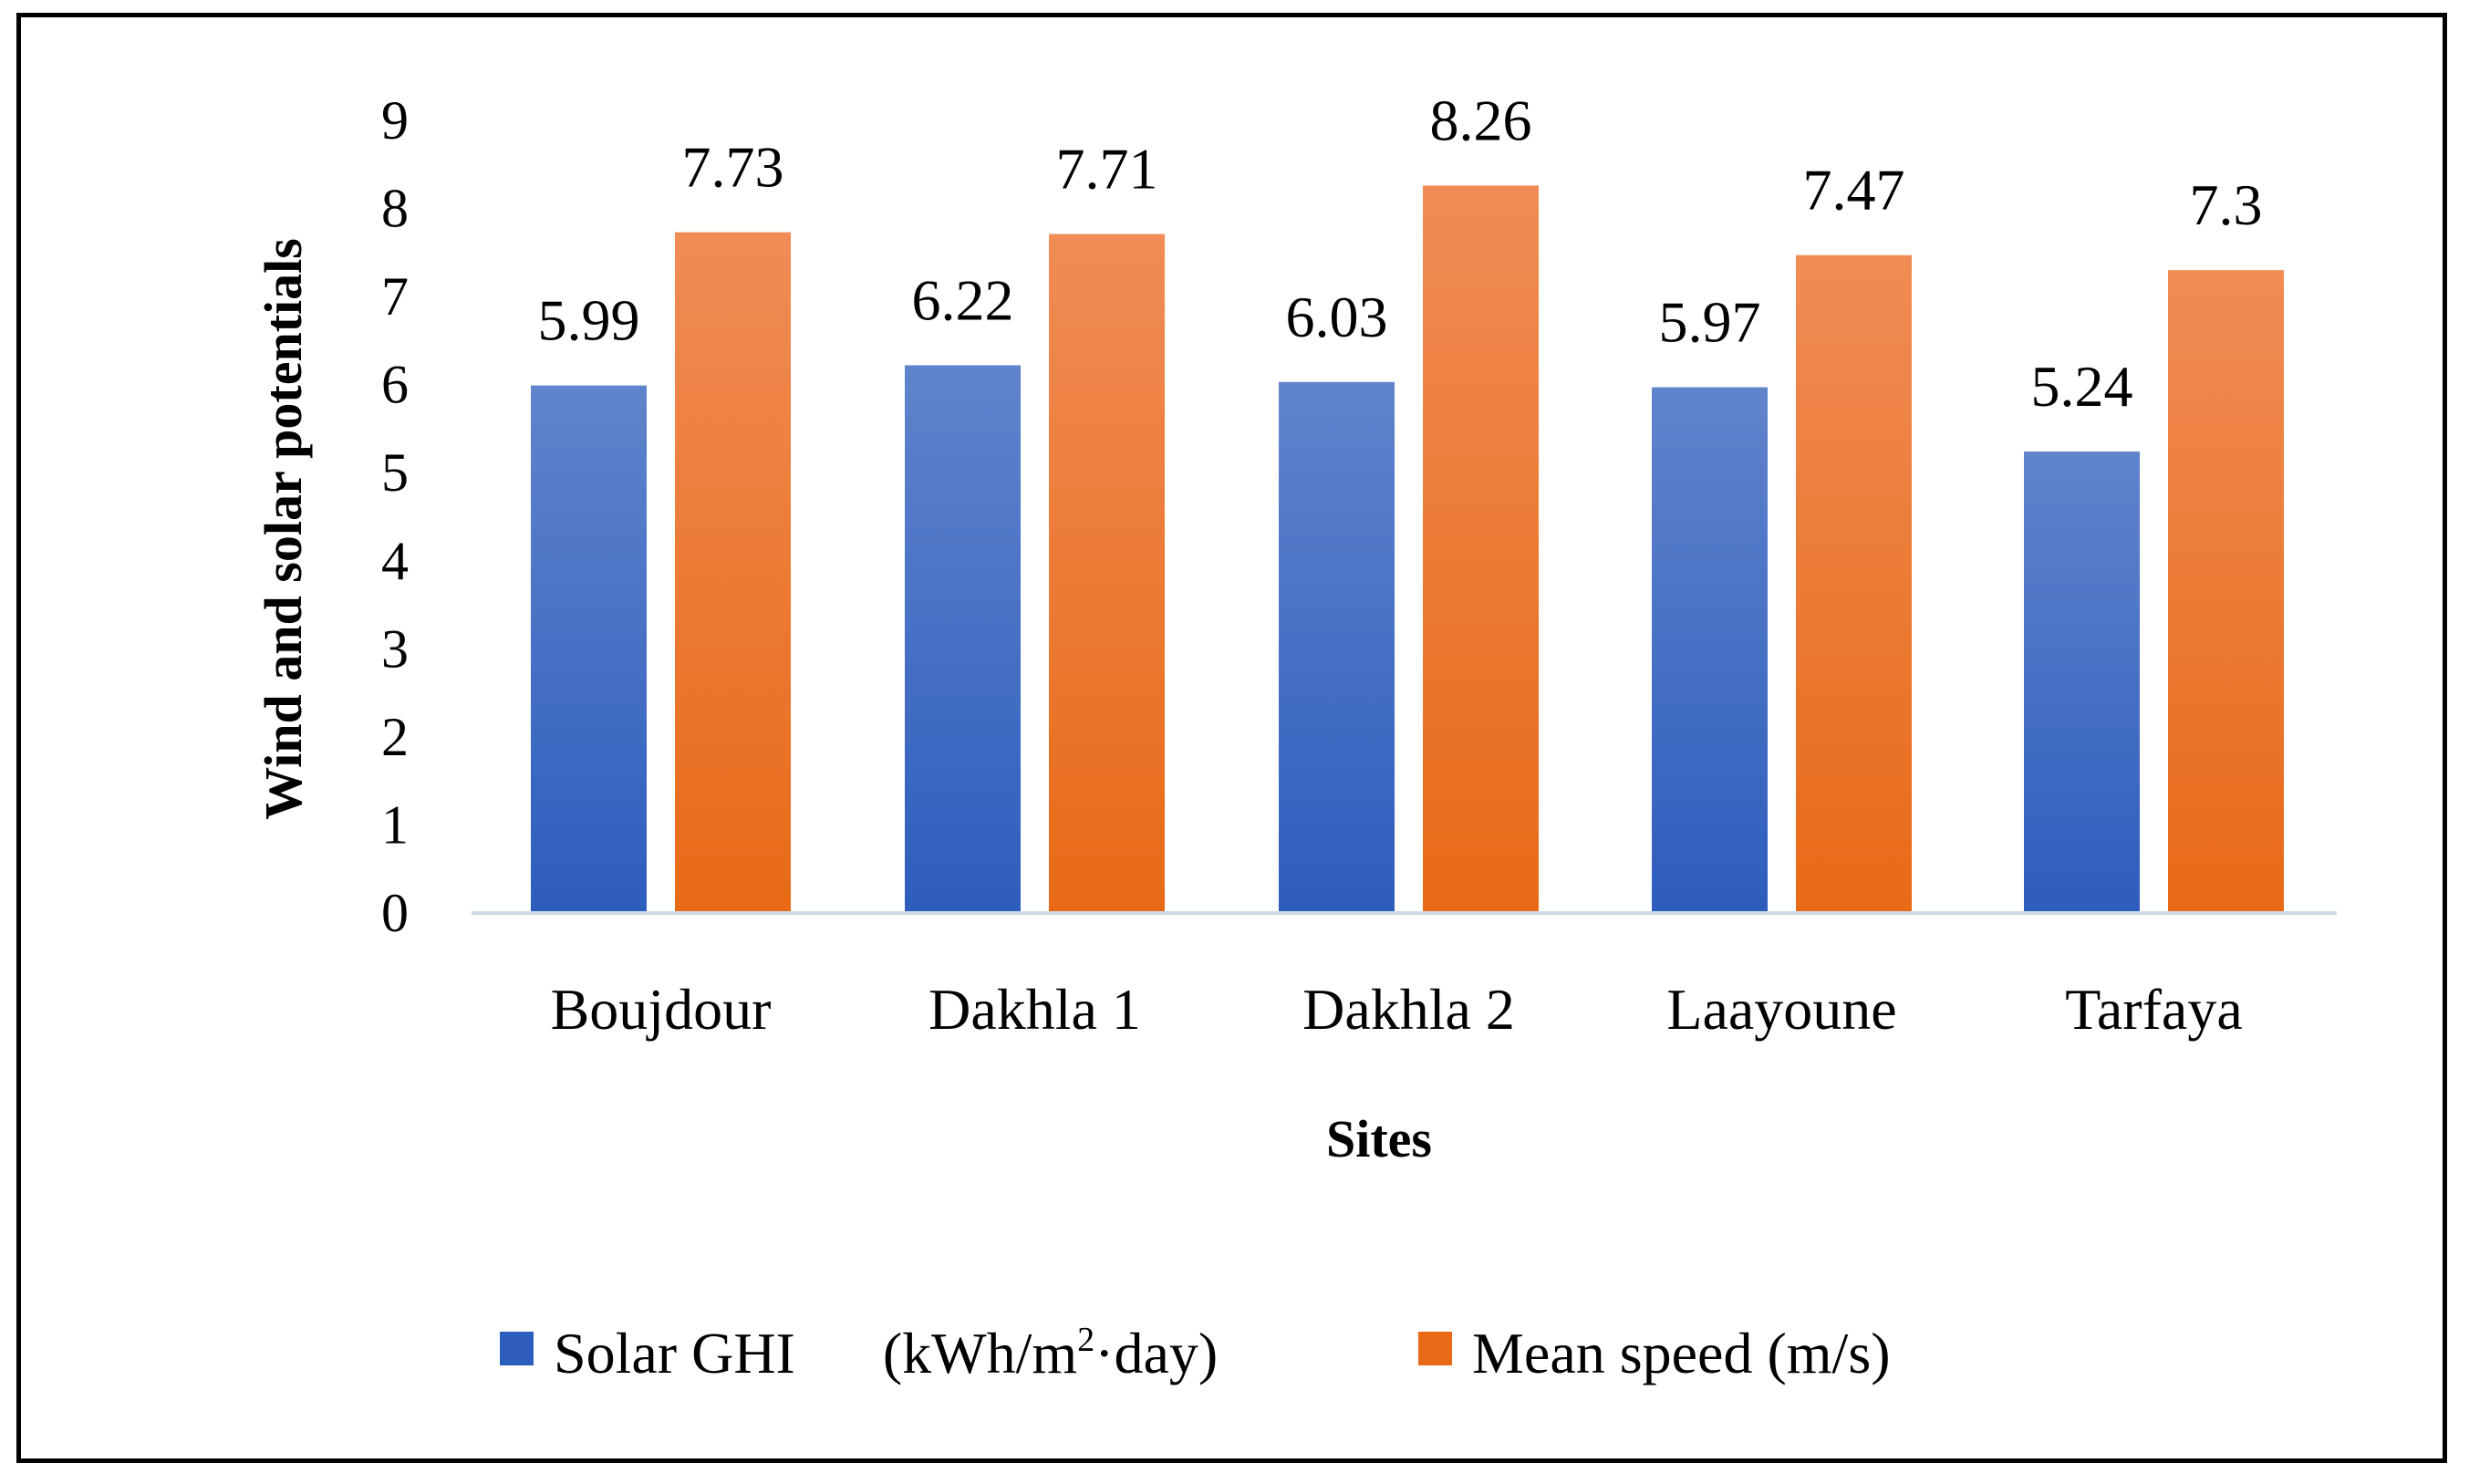 This screenshot has width=2469, height=1484. What do you see at coordinates (395, 649) in the screenshot?
I see `y-tick-label-3: 3` at bounding box center [395, 649].